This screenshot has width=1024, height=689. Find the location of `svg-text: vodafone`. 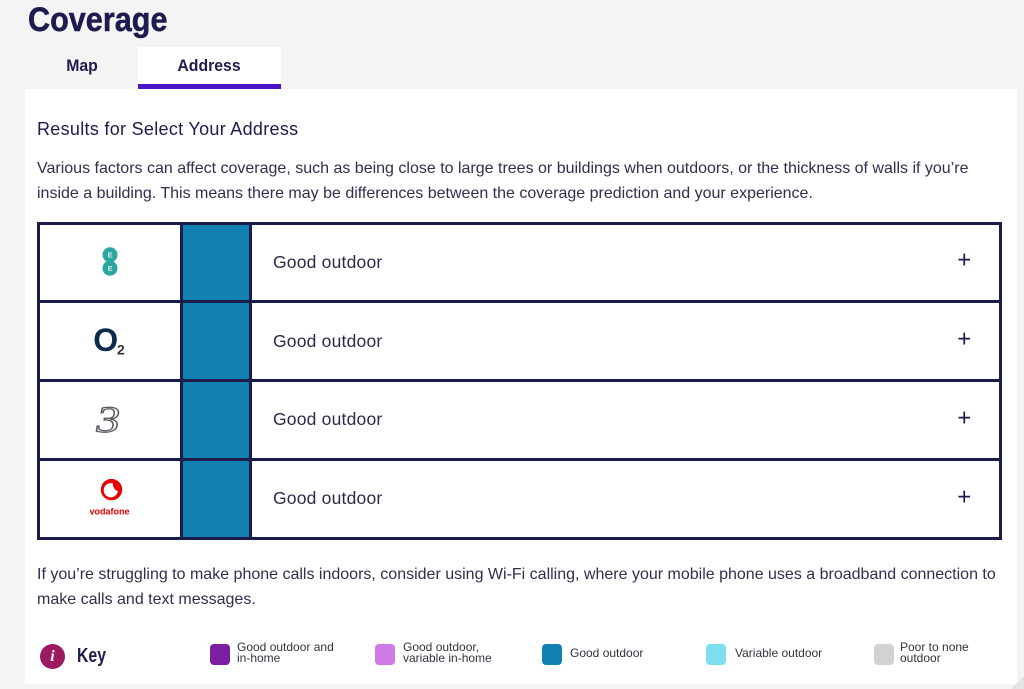

svg-text: vodafone is located at coordinates (110, 511).